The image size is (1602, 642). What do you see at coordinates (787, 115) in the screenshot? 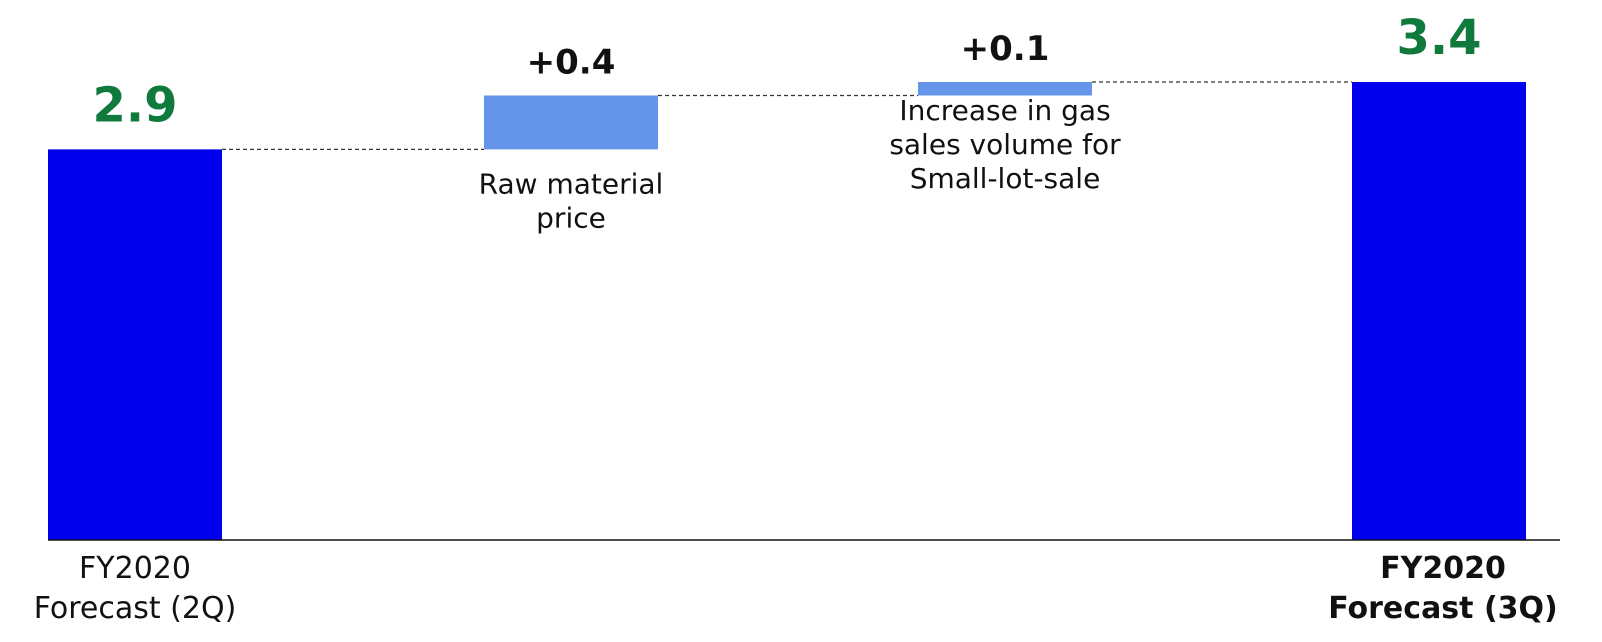
I see `connector-lines` at bounding box center [787, 115].